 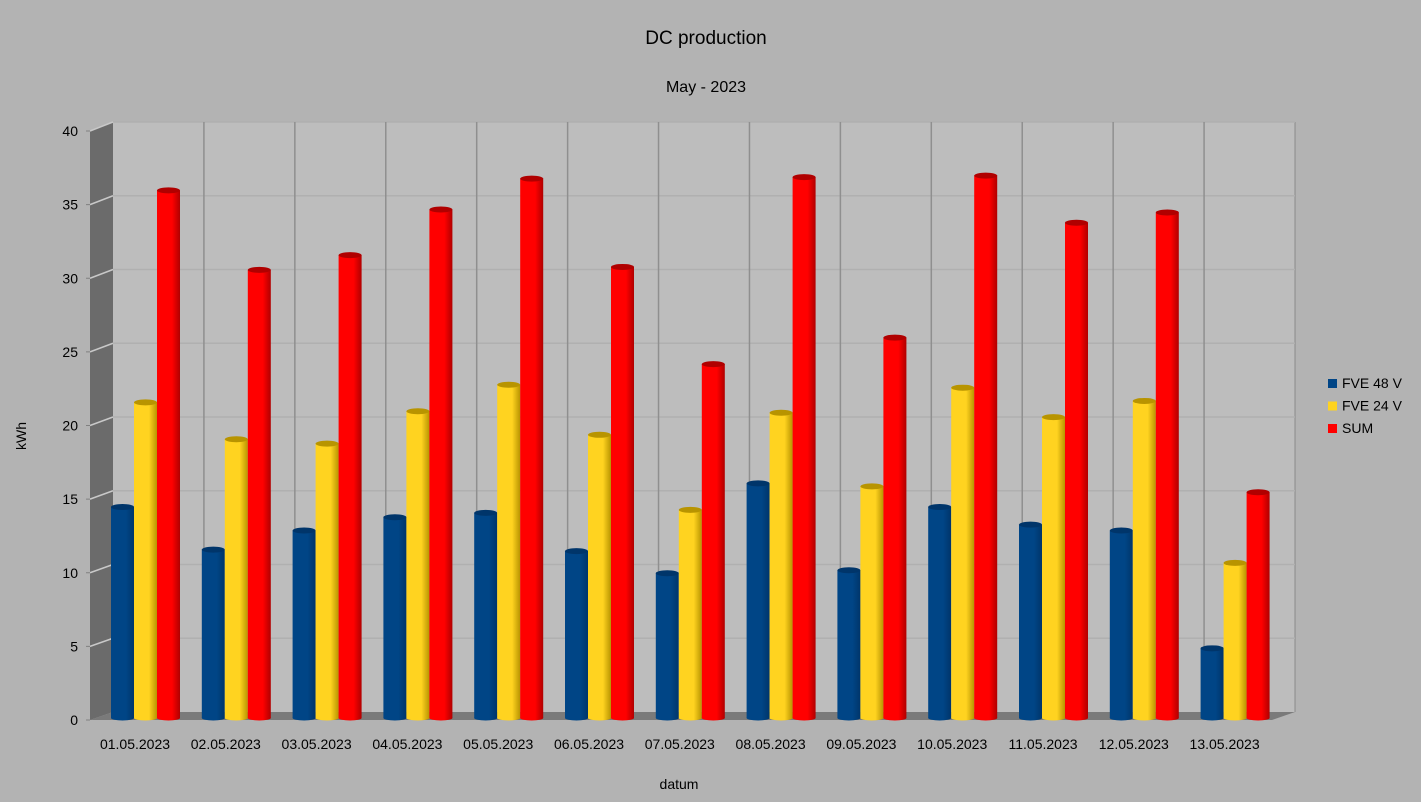 I want to click on chart-subtitle: May - 2023, so click(x=706, y=87).